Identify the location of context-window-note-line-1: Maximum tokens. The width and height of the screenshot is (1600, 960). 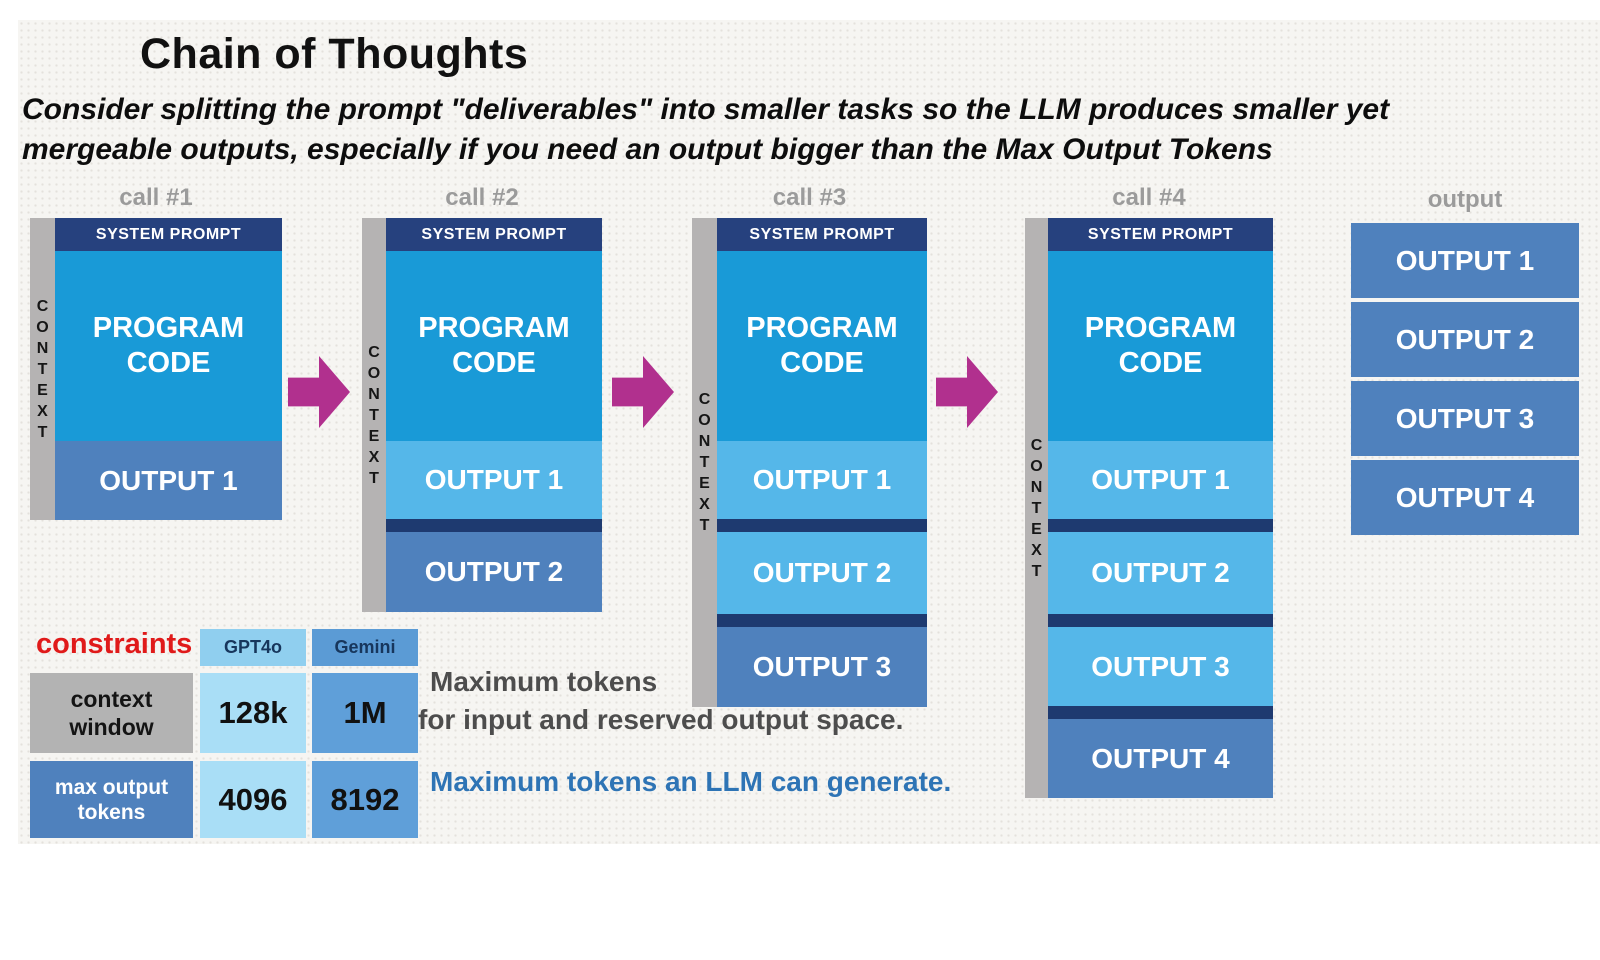
(544, 681).